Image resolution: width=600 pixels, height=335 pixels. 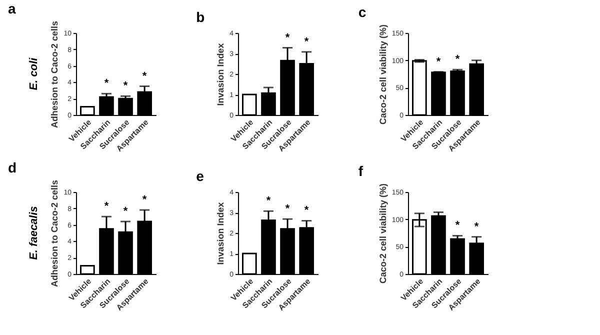 I want to click on chart-title: e, so click(x=200, y=176).